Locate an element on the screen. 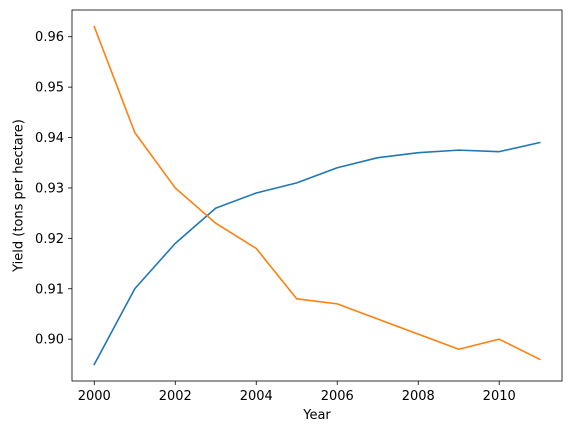 The width and height of the screenshot is (576, 432). x-axis-label: Year is located at coordinates (316, 415).